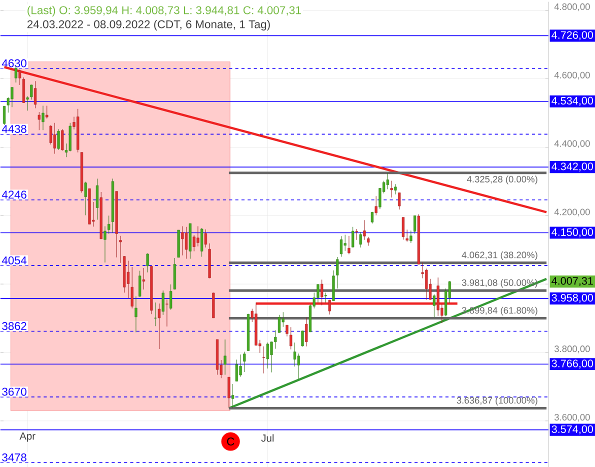  What do you see at coordinates (572, 144) in the screenshot?
I see `y-tick-label: 4.400,00` at bounding box center [572, 144].